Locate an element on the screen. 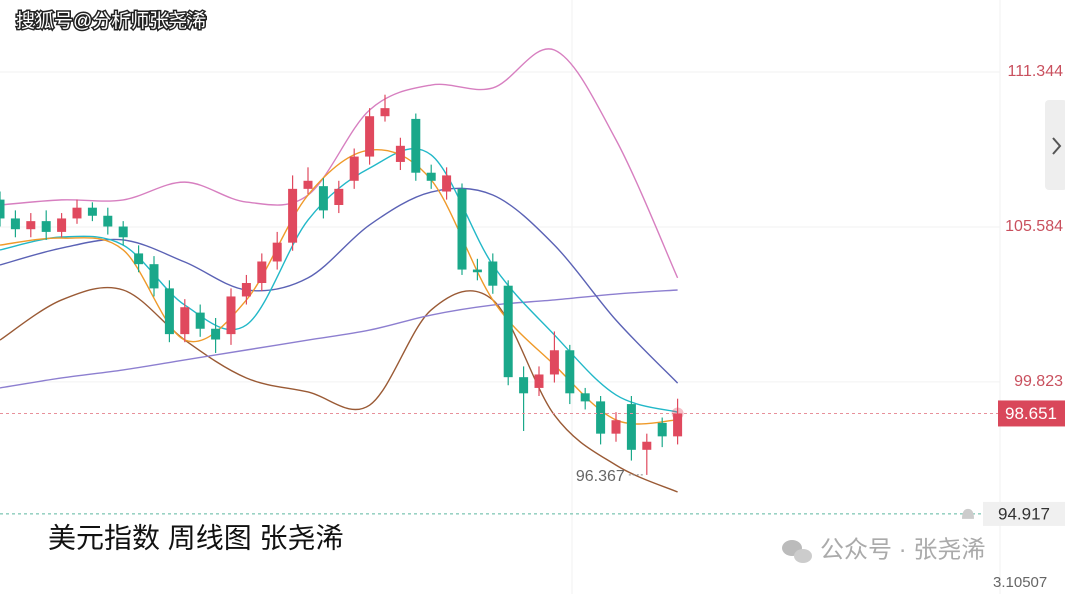 The image size is (1065, 594). watermark: 搜狐号@分析师张尧浠 is located at coordinates (111, 21).